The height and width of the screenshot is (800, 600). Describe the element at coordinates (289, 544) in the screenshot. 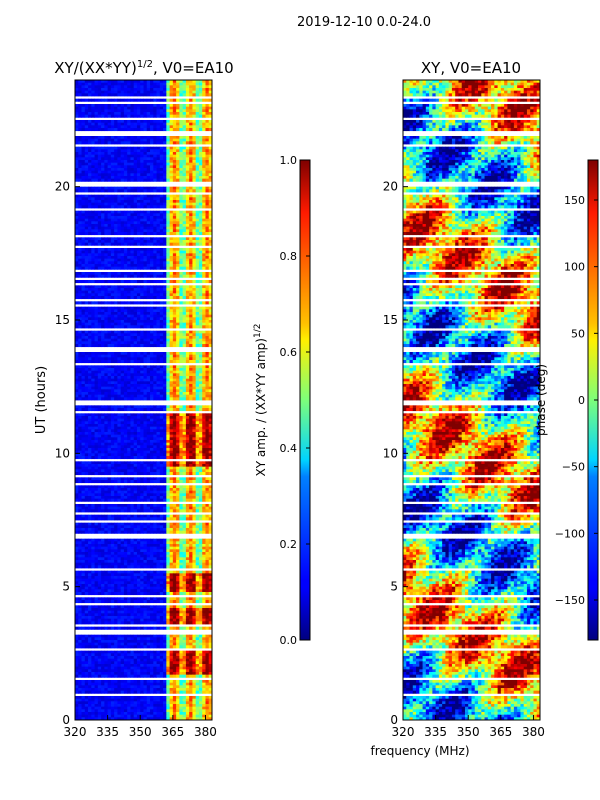

I see `colorbar-tick-label: 0.2` at that location.